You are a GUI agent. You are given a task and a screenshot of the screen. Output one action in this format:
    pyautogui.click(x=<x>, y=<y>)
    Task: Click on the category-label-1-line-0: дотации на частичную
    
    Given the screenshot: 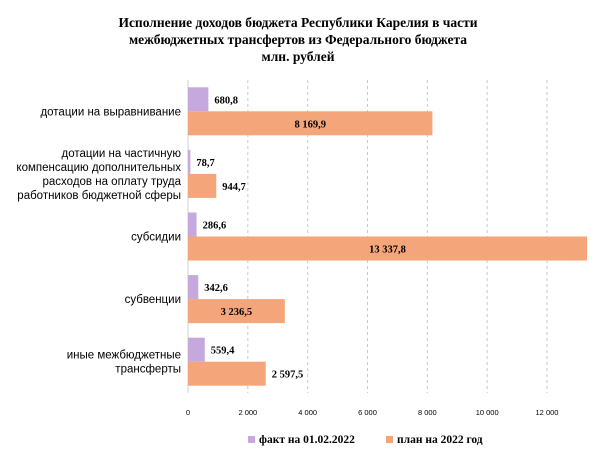 What is the action you would take?
    pyautogui.click(x=121, y=154)
    